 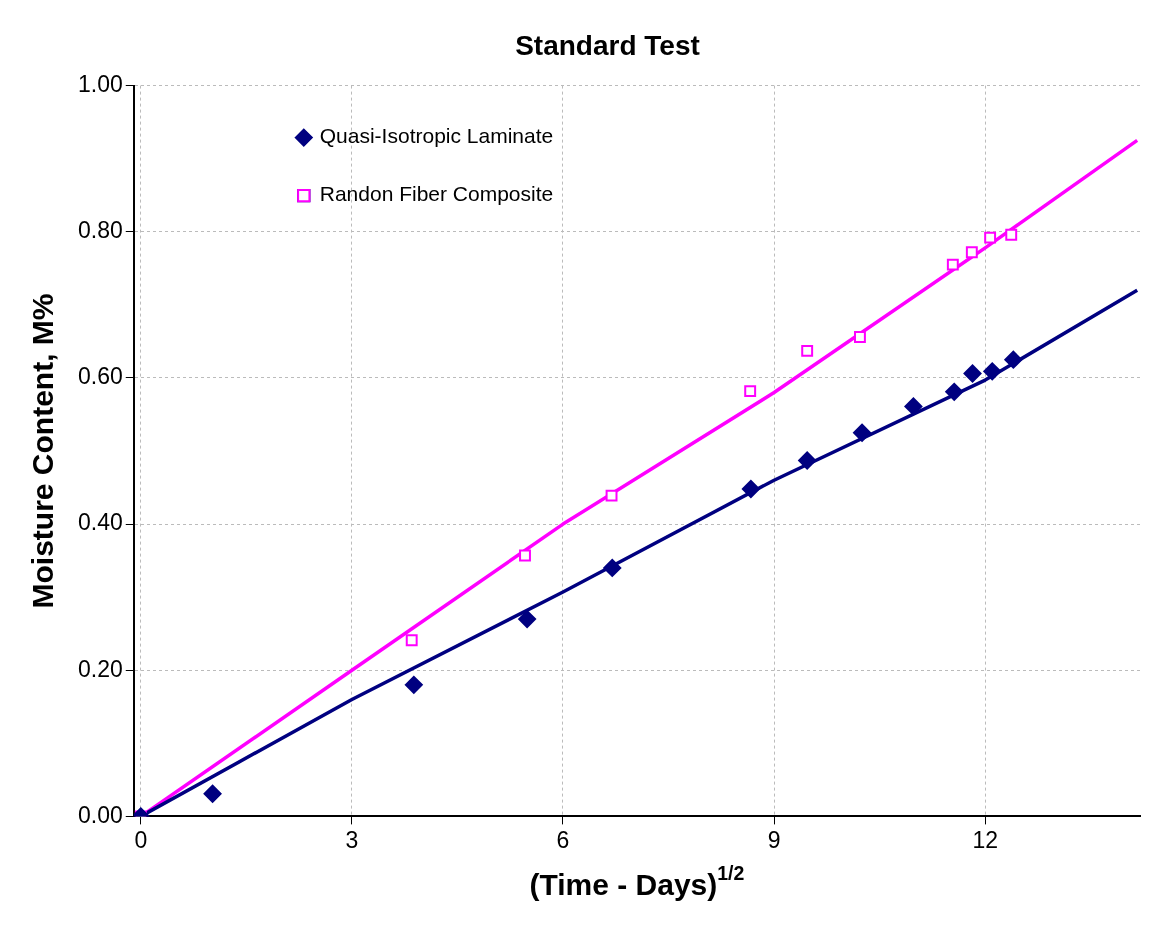 What do you see at coordinates (774, 839) in the screenshot?
I see `x-tick-label: 9` at bounding box center [774, 839].